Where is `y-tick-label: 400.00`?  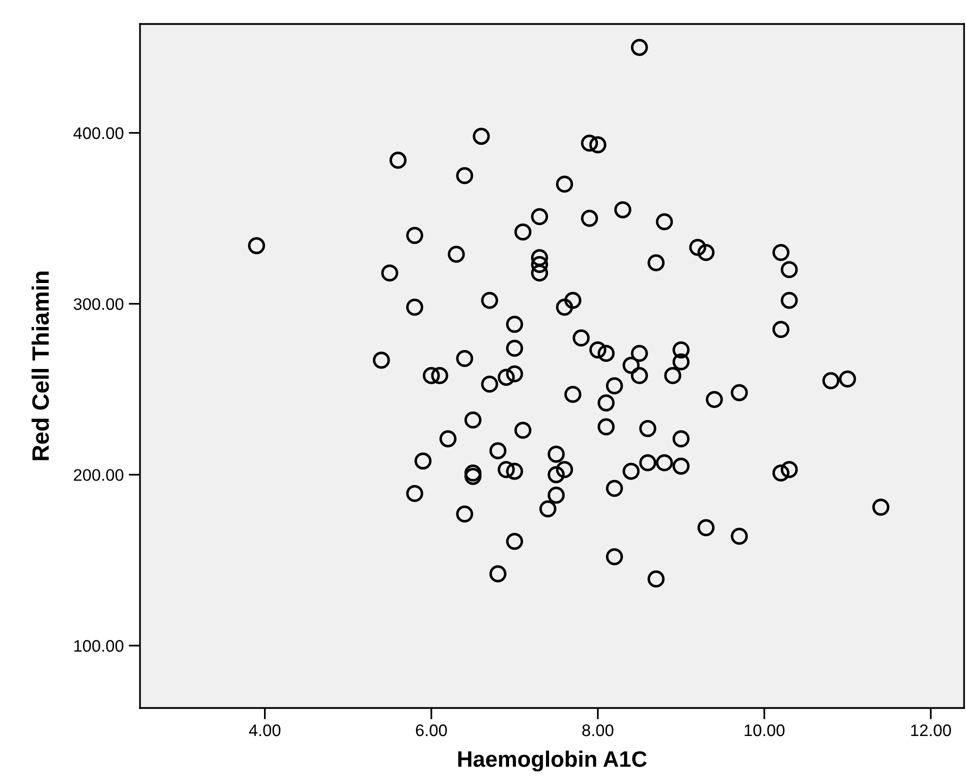
y-tick-label: 400.00 is located at coordinates (98, 133).